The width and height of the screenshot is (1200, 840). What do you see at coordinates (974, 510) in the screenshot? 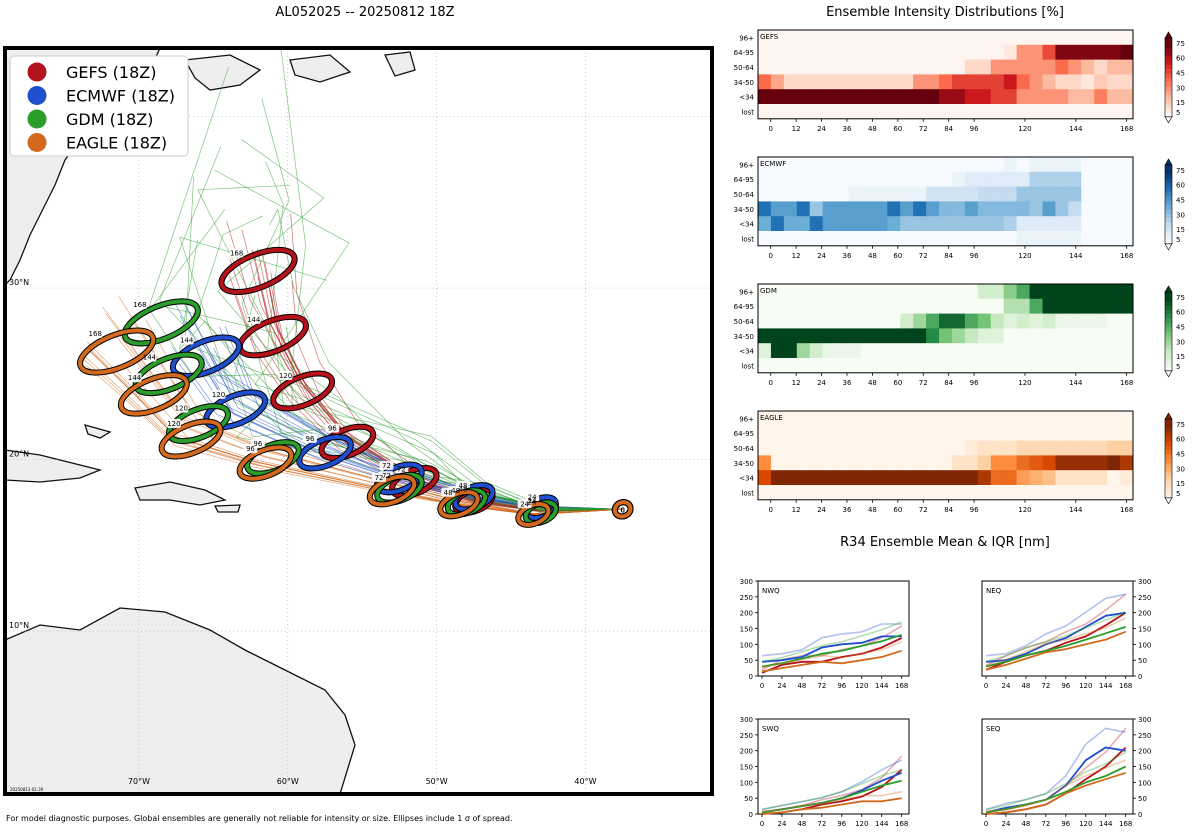
I see `heatmap-x-label: 96` at bounding box center [974, 510].